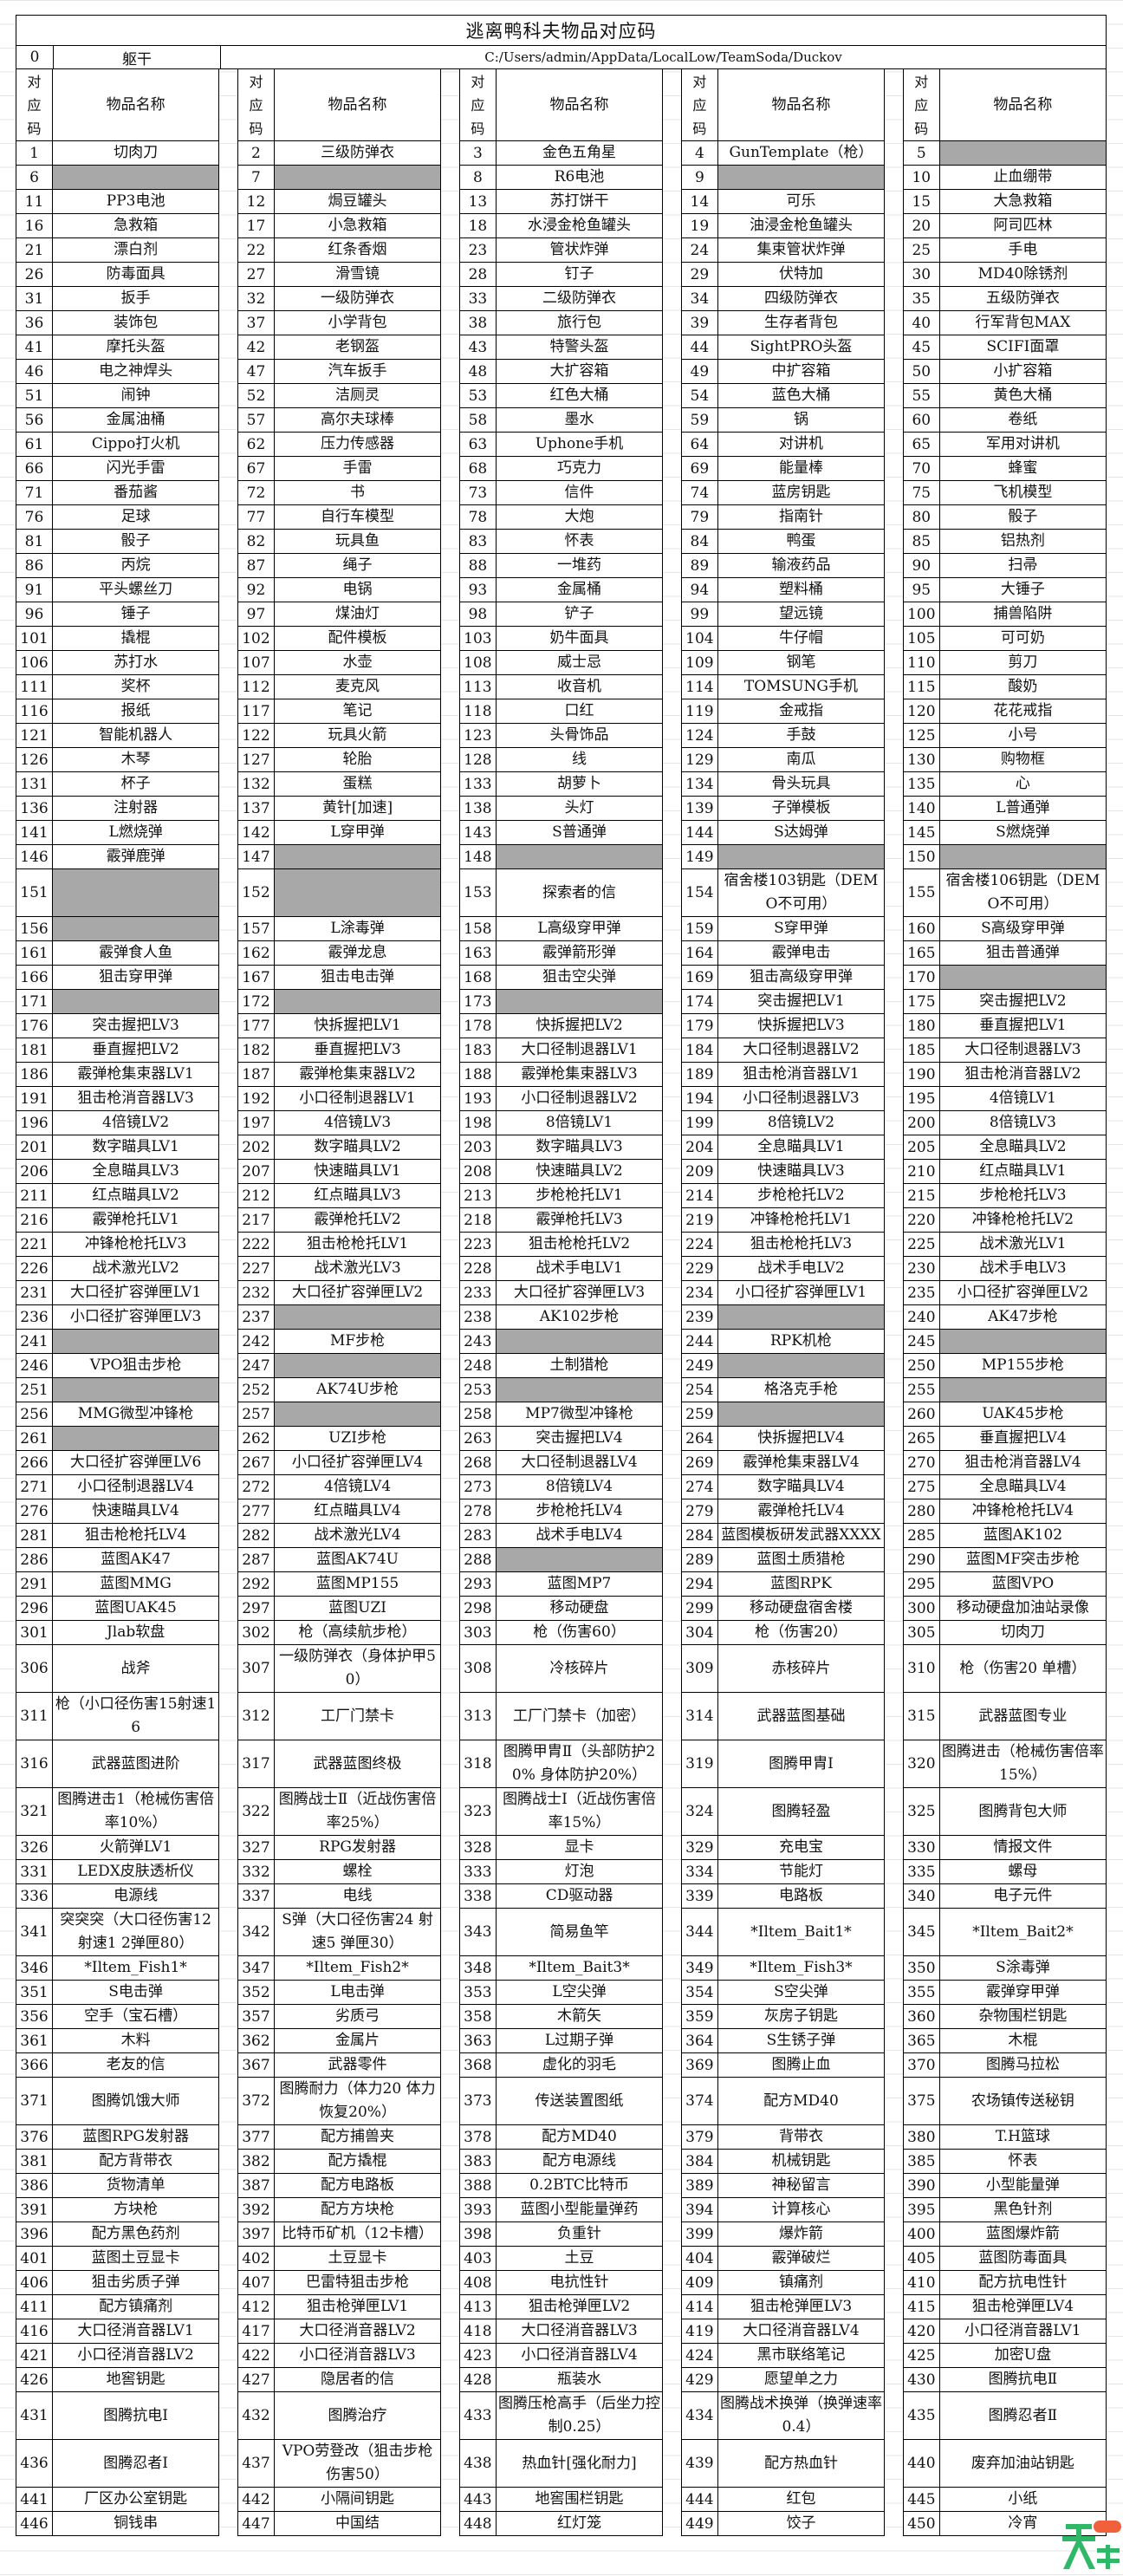  I want to click on item-name: AK47步枪, so click(1023, 1316).